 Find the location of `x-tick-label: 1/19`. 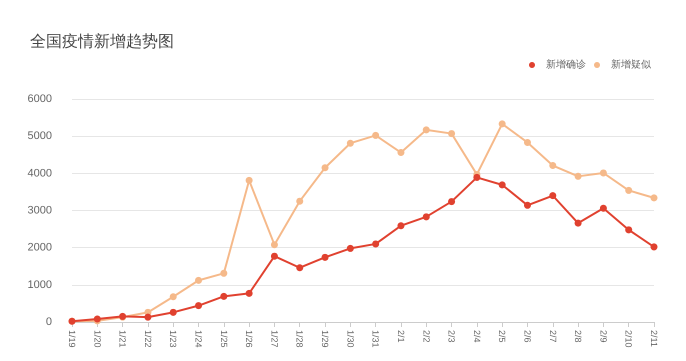

x-tick-label: 1/19 is located at coordinates (72, 339).